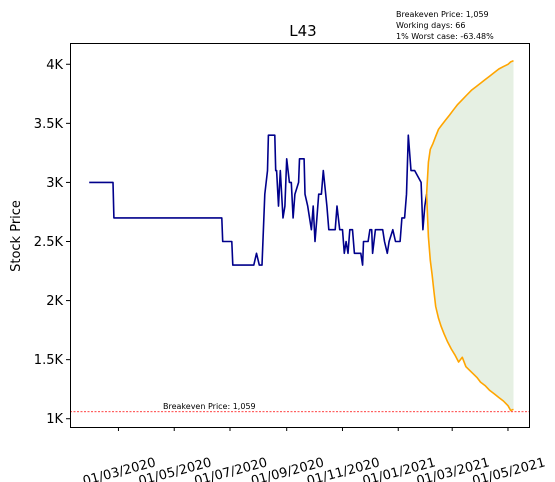 Image resolution: width=555 pixels, height=482 pixels. What do you see at coordinates (54, 183) in the screenshot?
I see `y-tick-label: 3K` at bounding box center [54, 183].